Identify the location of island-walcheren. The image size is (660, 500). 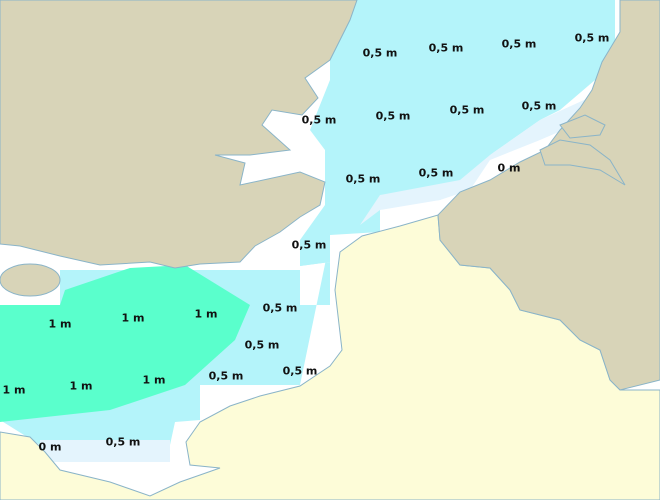
(582, 126).